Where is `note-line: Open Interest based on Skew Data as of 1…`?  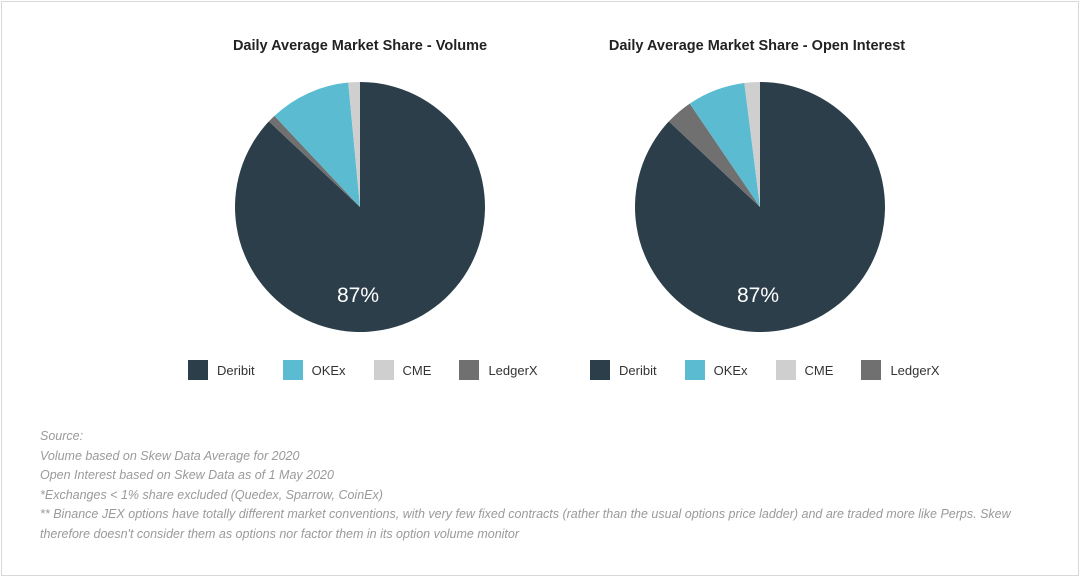 note-line: Open Interest based on Skew Data as of 1… is located at coordinates (187, 475).